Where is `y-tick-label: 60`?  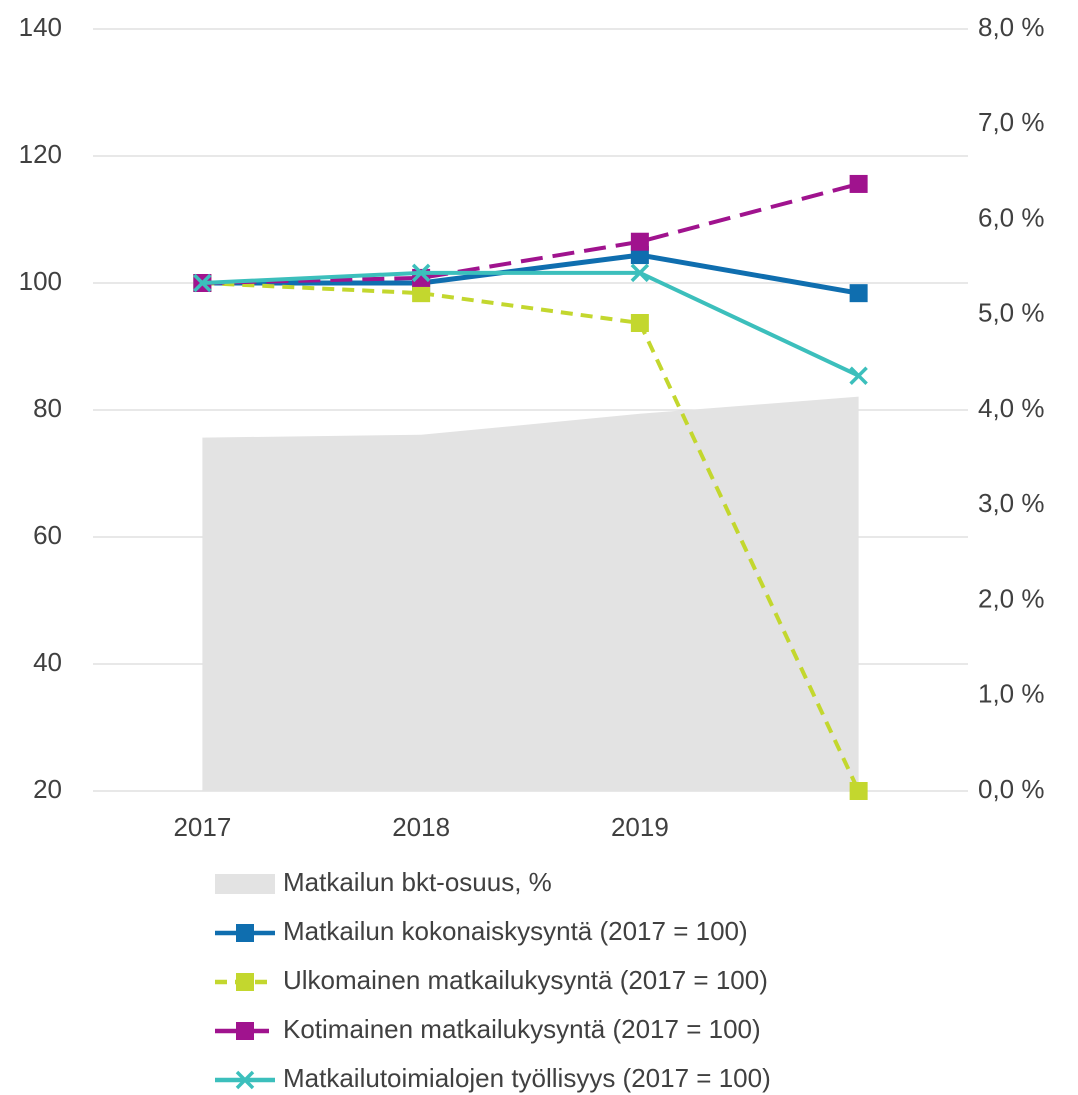 y-tick-label: 60 is located at coordinates (47, 535).